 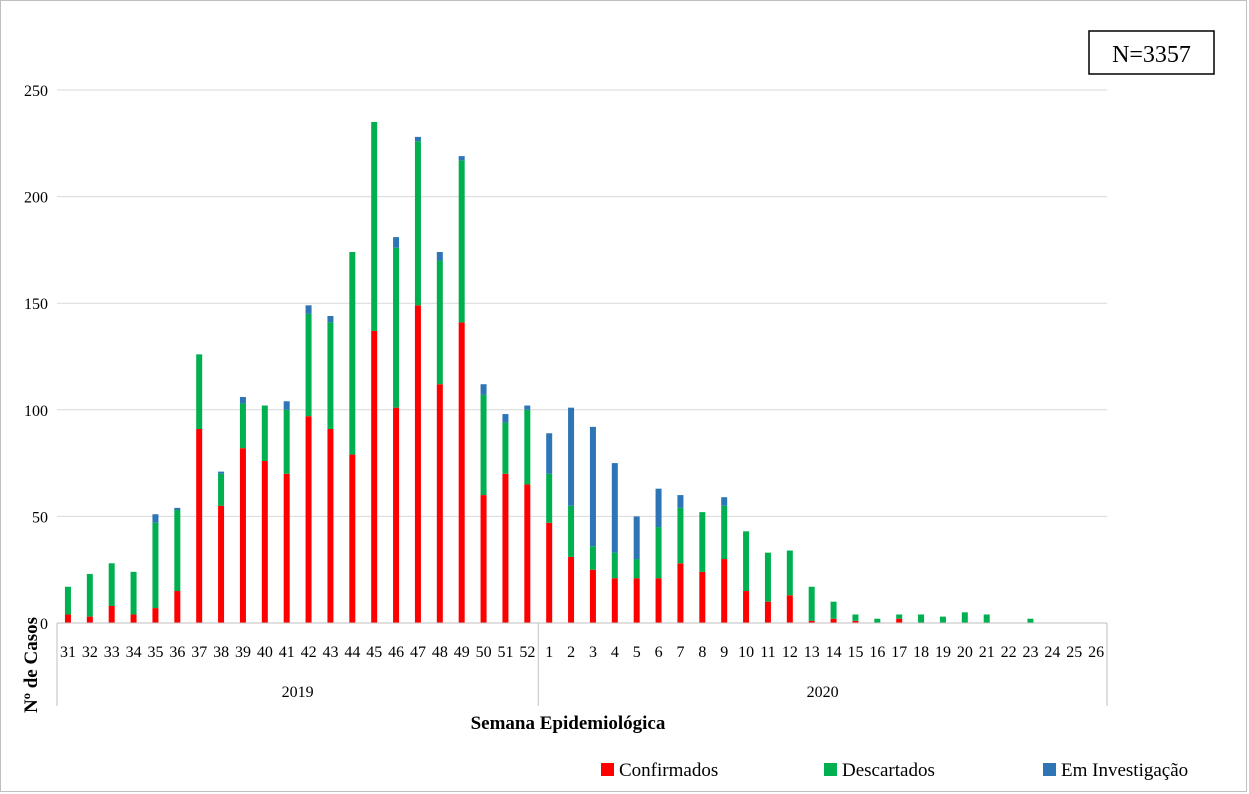 What do you see at coordinates (855, 652) in the screenshot?
I see `x-tick-label: 15` at bounding box center [855, 652].